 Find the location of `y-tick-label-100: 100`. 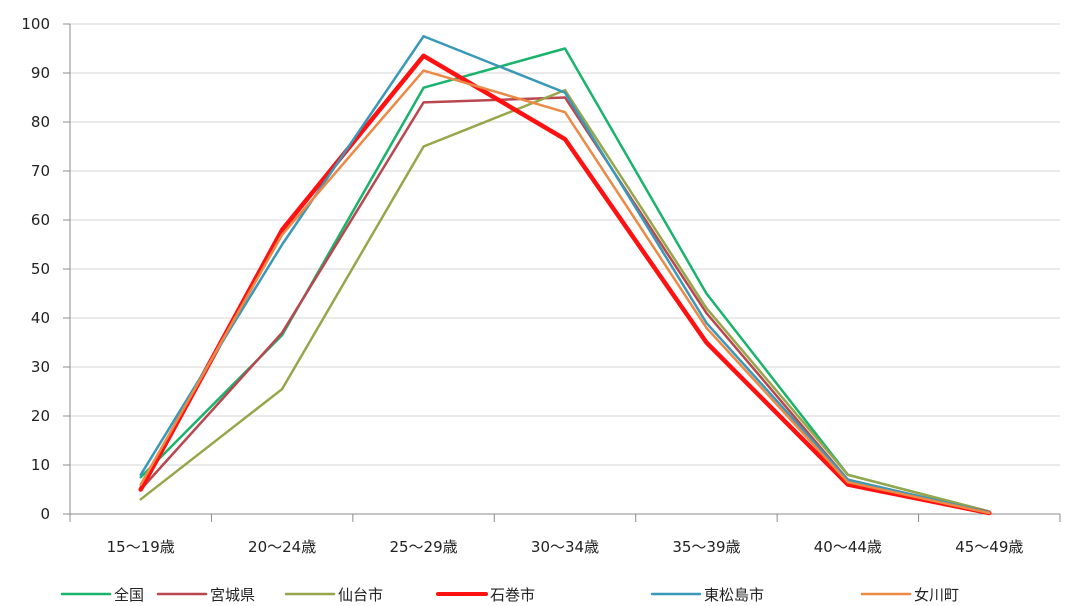

y-tick-label-100: 100 is located at coordinates (35, 24).